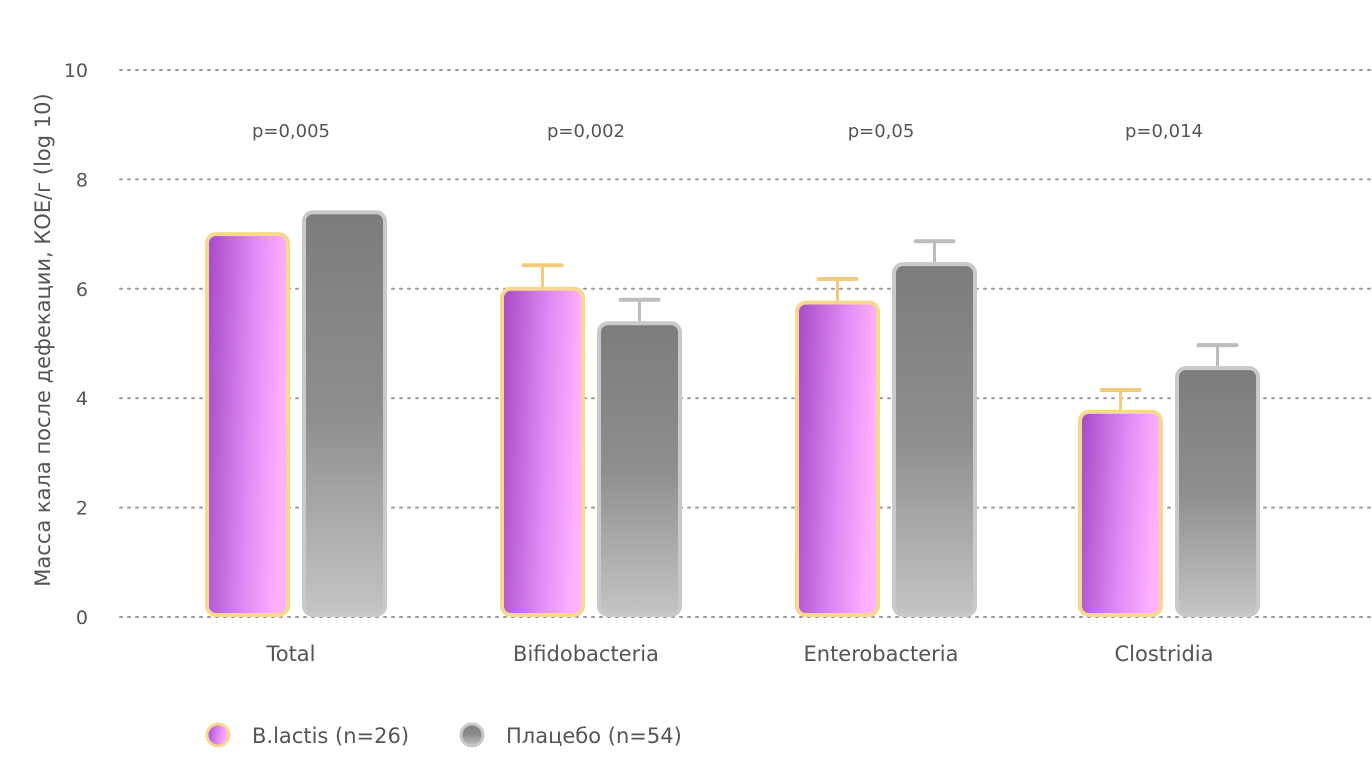  I want to click on x-tick-label: Bifidobacteria, so click(586, 654).